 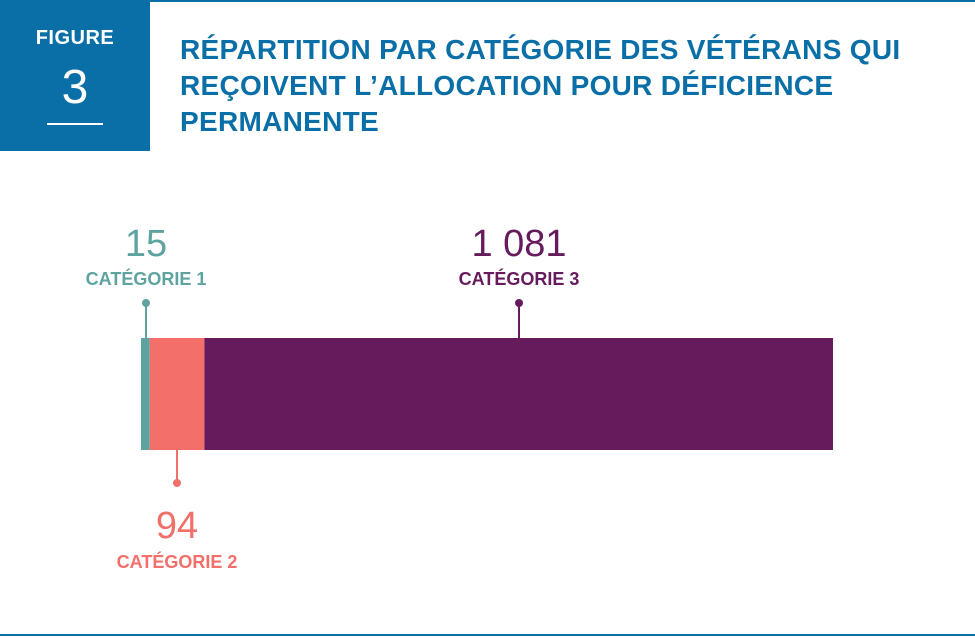 What do you see at coordinates (75, 38) in the screenshot?
I see `figure-label: FIGURE` at bounding box center [75, 38].